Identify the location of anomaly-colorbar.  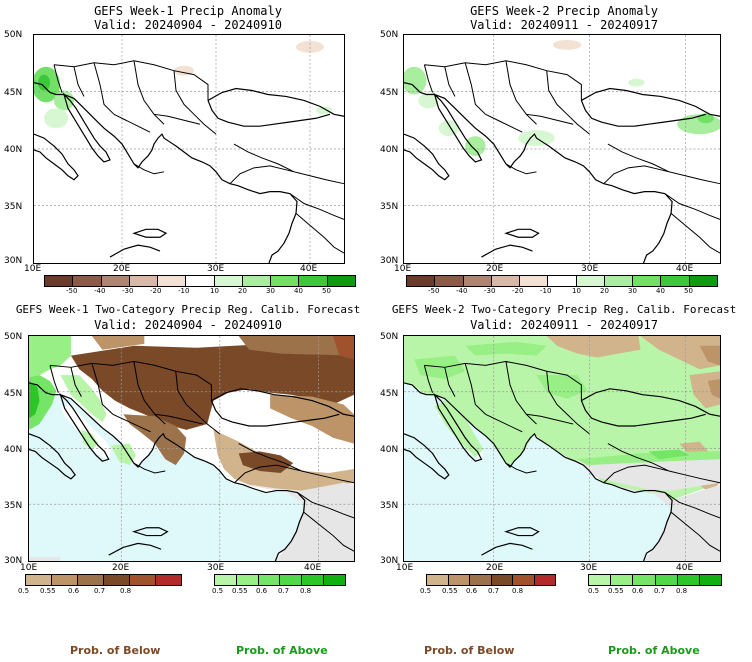
(562, 281).